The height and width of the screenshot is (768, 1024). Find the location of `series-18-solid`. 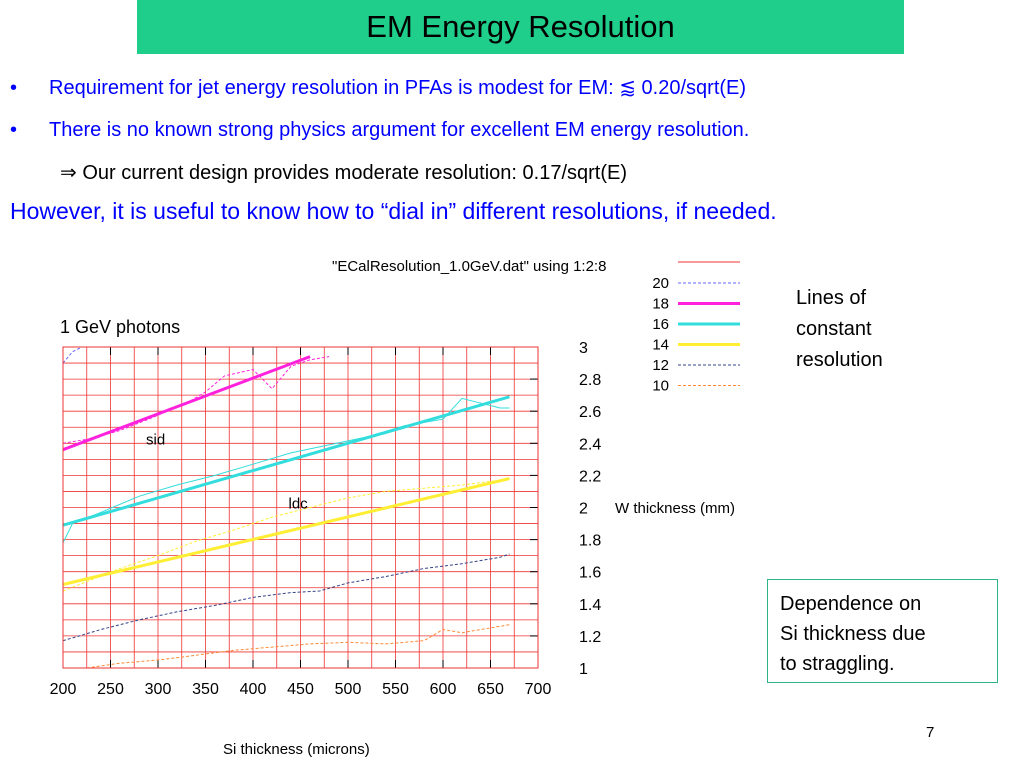

series-18-solid is located at coordinates (186, 403).